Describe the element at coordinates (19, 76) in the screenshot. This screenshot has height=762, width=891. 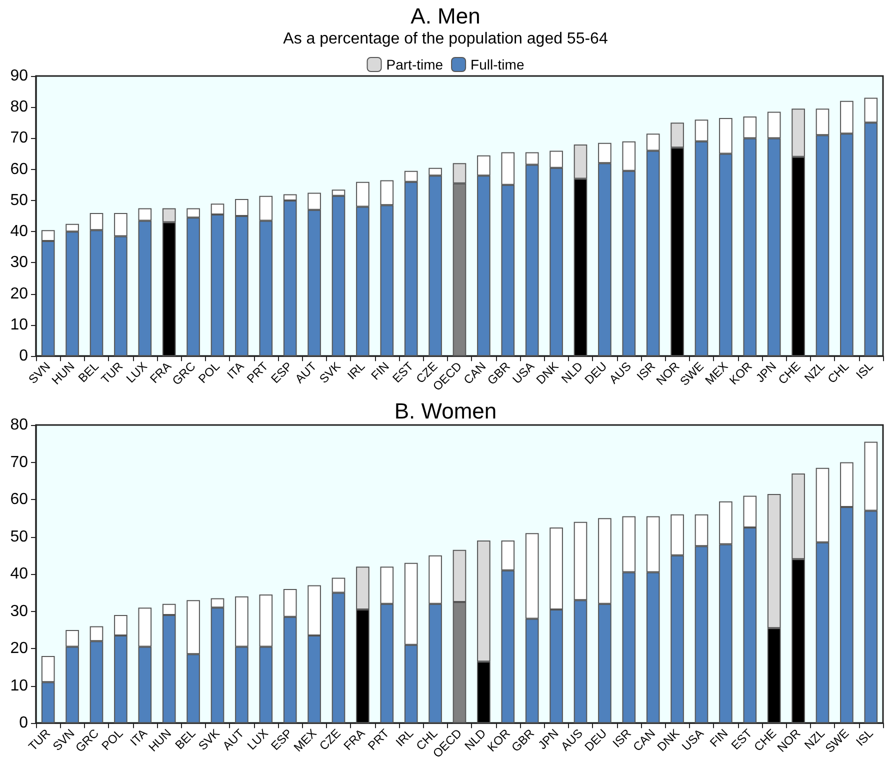
I see `y-tick-label: 90` at that location.